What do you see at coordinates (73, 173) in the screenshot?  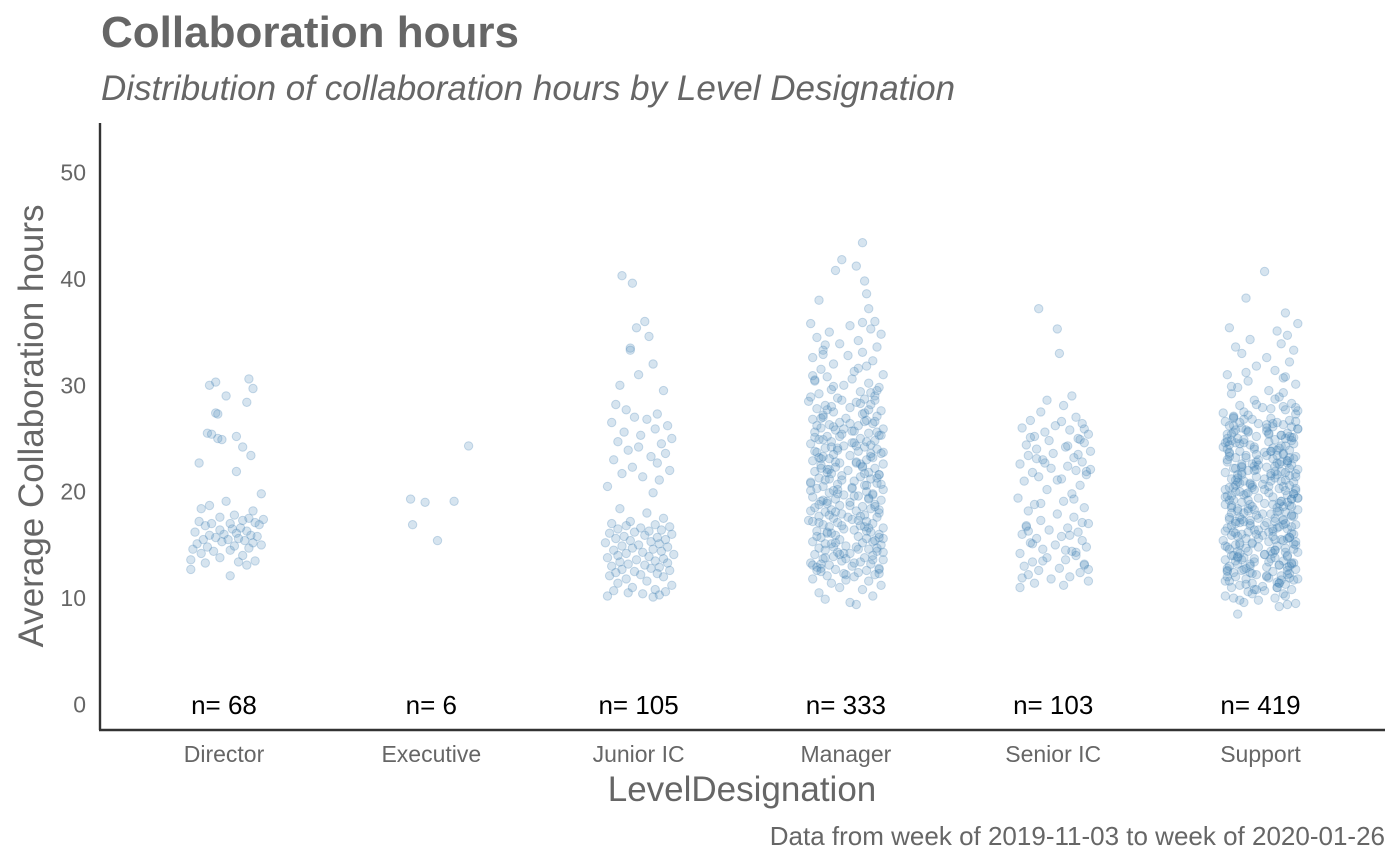 I see `y-tick-label: 50` at bounding box center [73, 173].